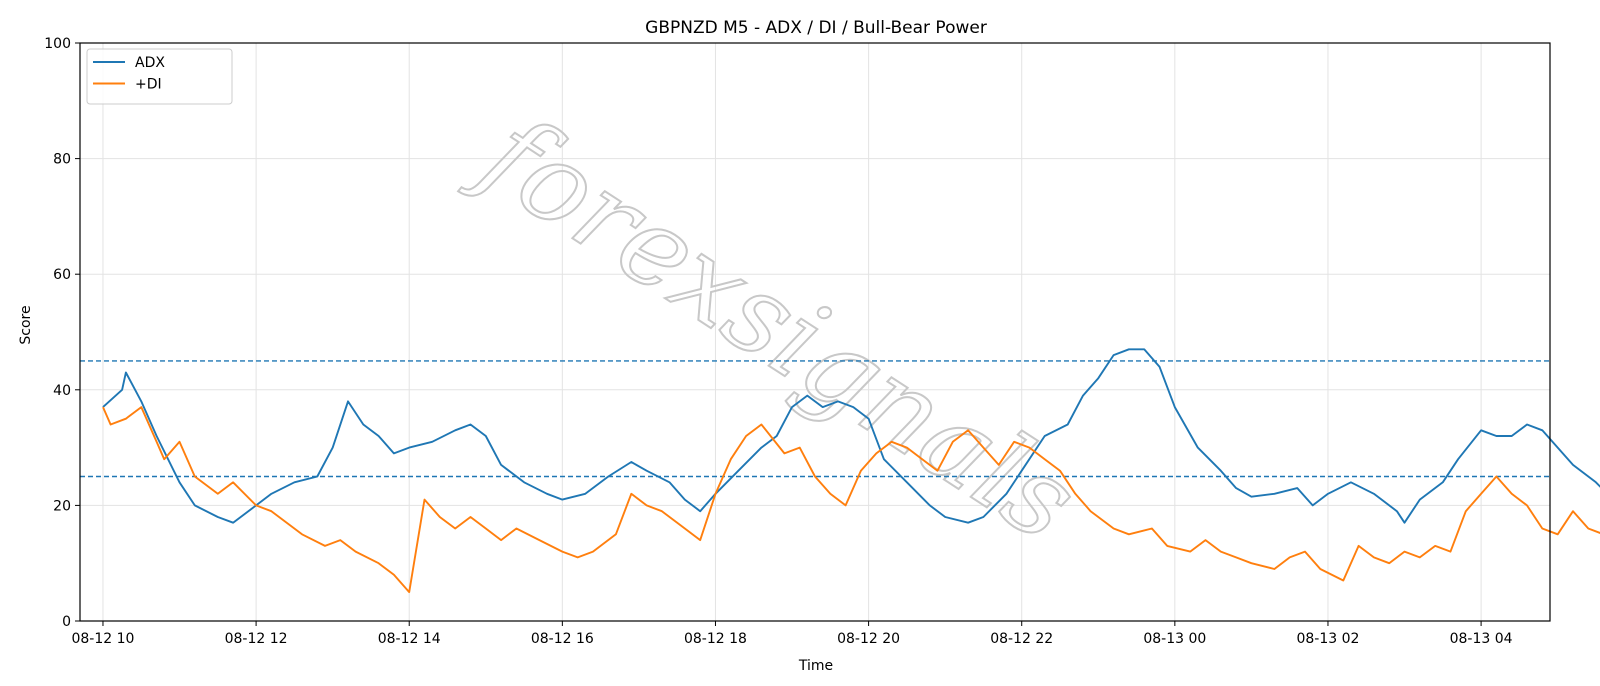  What do you see at coordinates (1021, 639) in the screenshot?
I see `x-tick-label: 08-12 22` at bounding box center [1021, 639].